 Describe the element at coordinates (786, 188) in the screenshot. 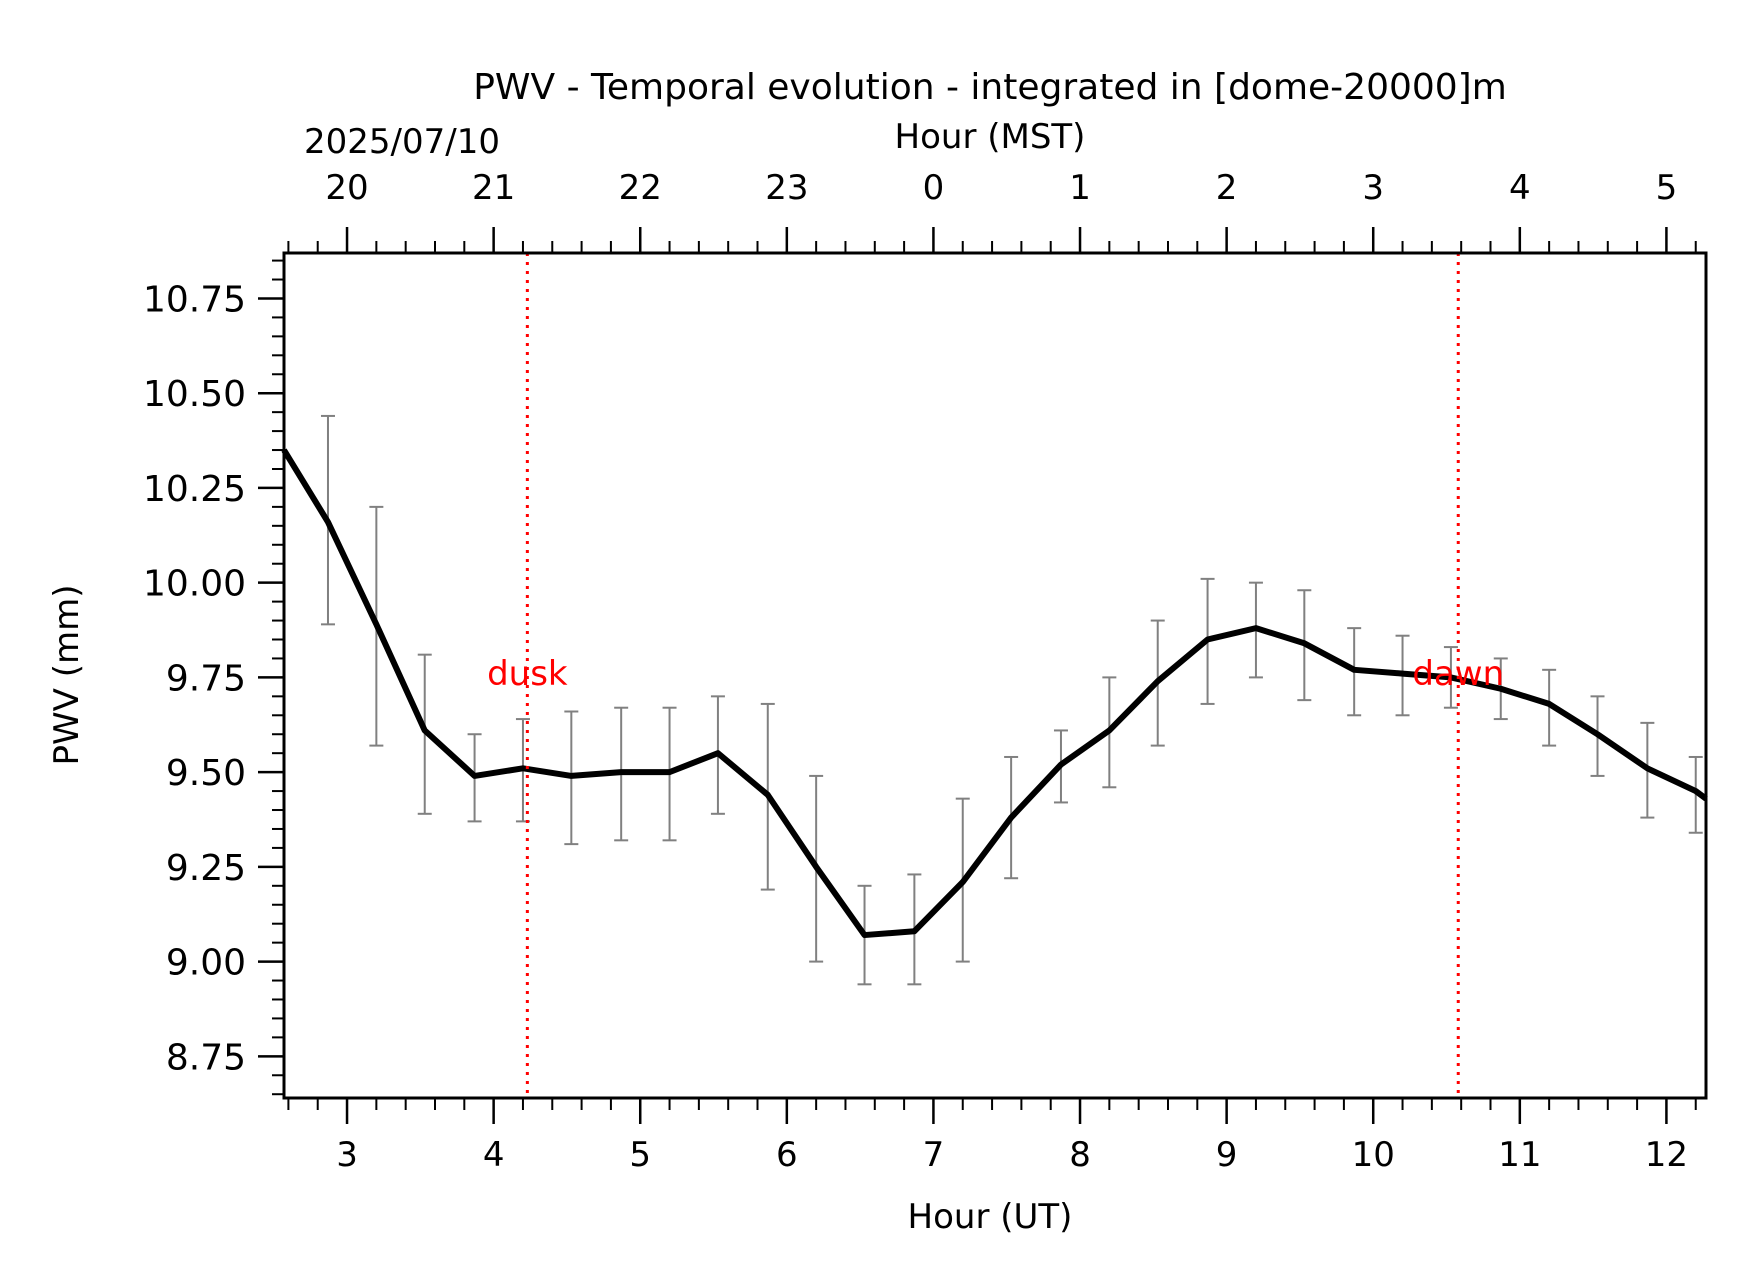

I see `top-tick-label: 23` at that location.